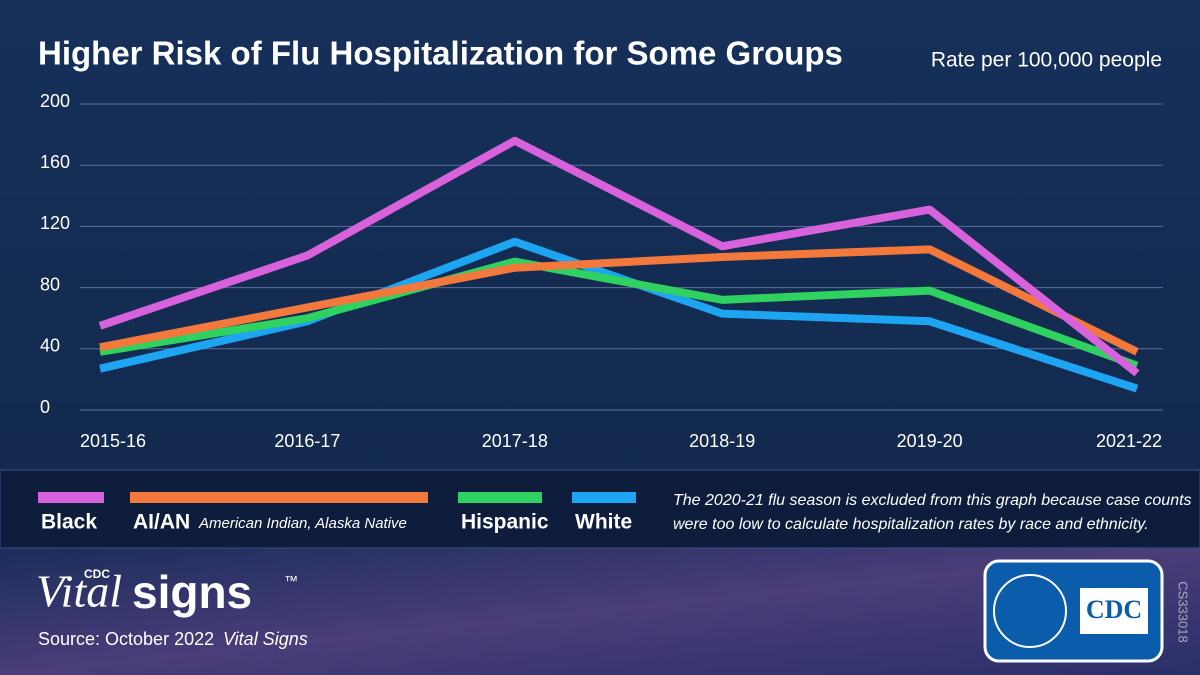  Describe the element at coordinates (1129, 441) in the screenshot. I see `x-tick-label: 2021-22` at that location.